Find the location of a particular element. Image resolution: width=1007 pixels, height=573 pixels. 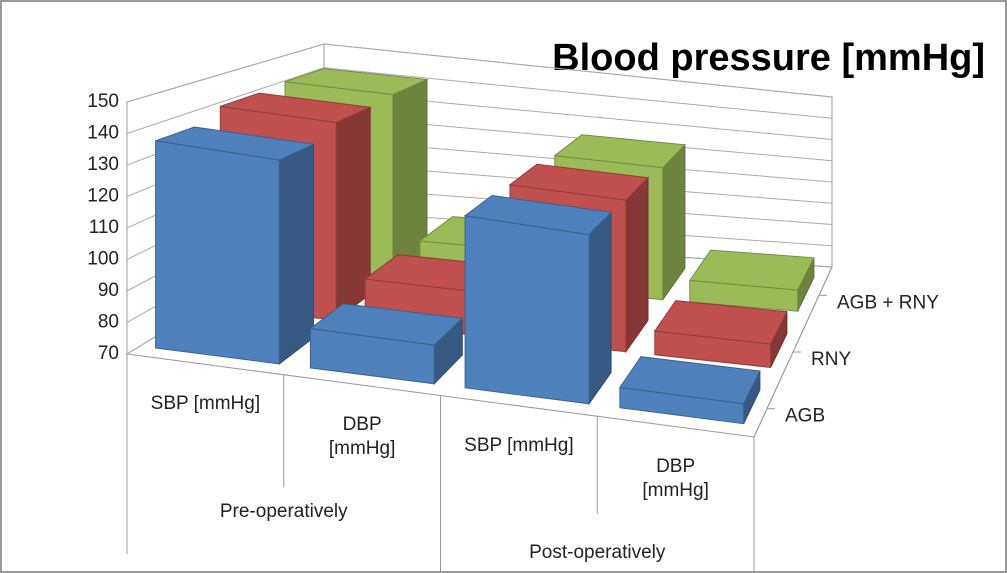

legend-label: RNY is located at coordinates (831, 359).